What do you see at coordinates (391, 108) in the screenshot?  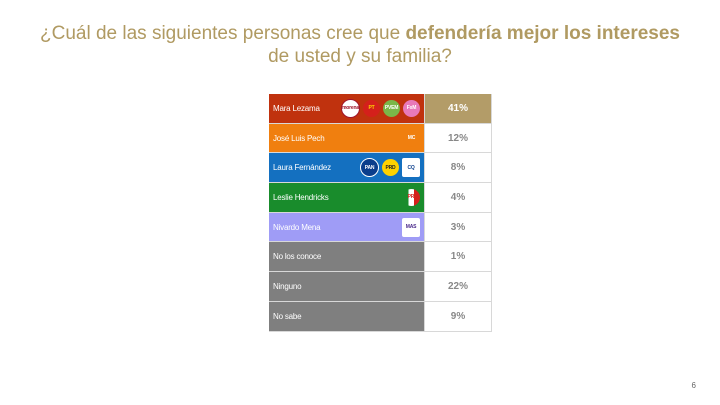 I see `party-logo-pvem-icon: PVEM` at bounding box center [391, 108].